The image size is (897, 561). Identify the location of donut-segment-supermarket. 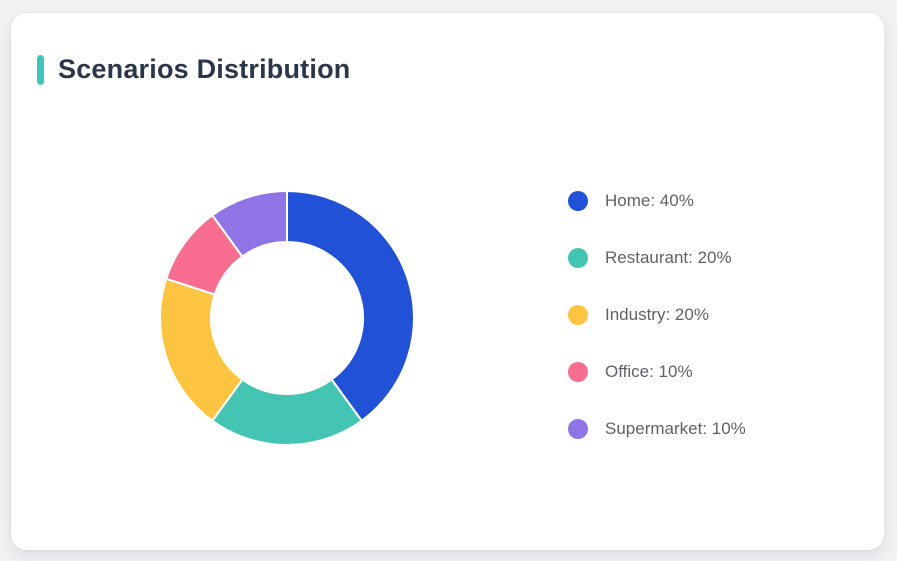
(249, 224).